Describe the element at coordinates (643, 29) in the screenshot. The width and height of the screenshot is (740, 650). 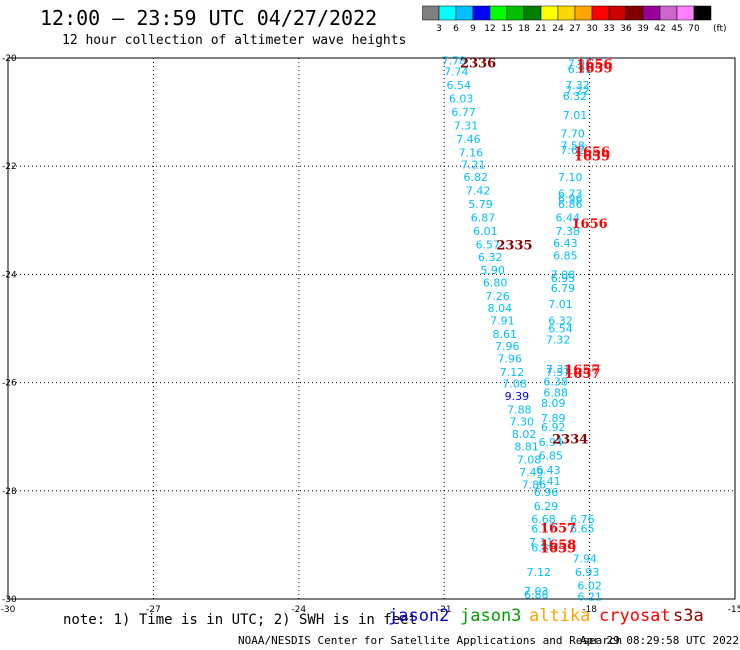
I see `colorbar-tick-label: 39` at that location.